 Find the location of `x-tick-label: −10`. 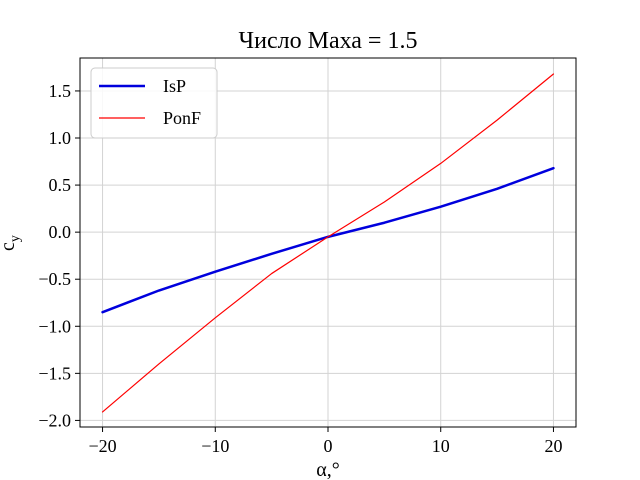

x-tick-label: −10 is located at coordinates (215, 446).